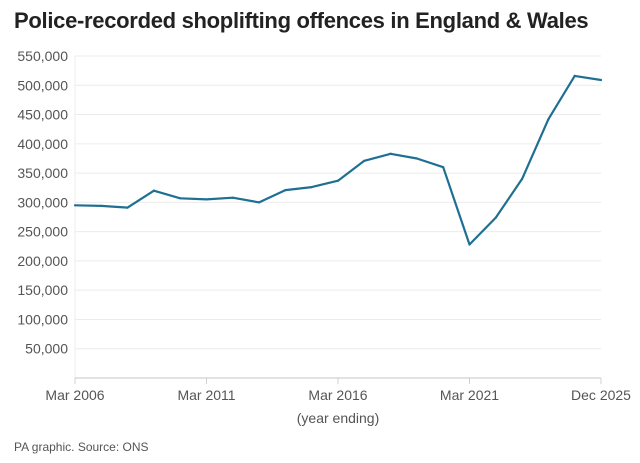 The height and width of the screenshot is (463, 640). Describe the element at coordinates (180, 198) in the screenshot. I see `data-point-mar-2010` at that location.